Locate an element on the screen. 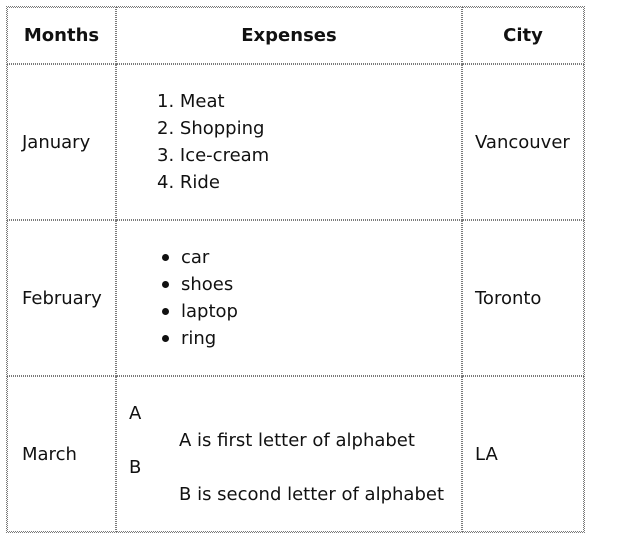  bulleted-expense-list: car shoes laptop ring is located at coordinates (289, 298).